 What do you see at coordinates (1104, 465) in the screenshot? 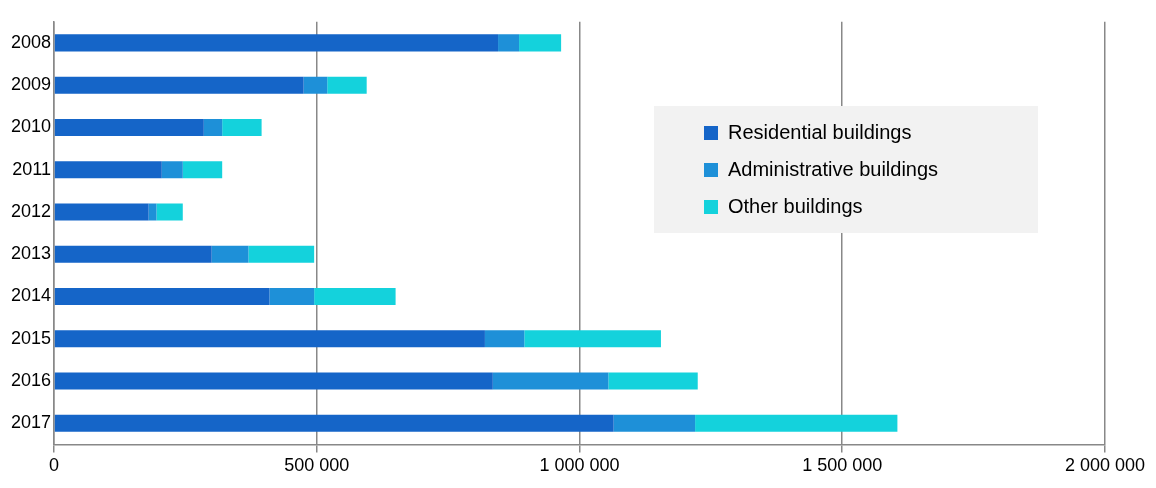
I see `x-tick-label: 2 000 000` at bounding box center [1104, 465].